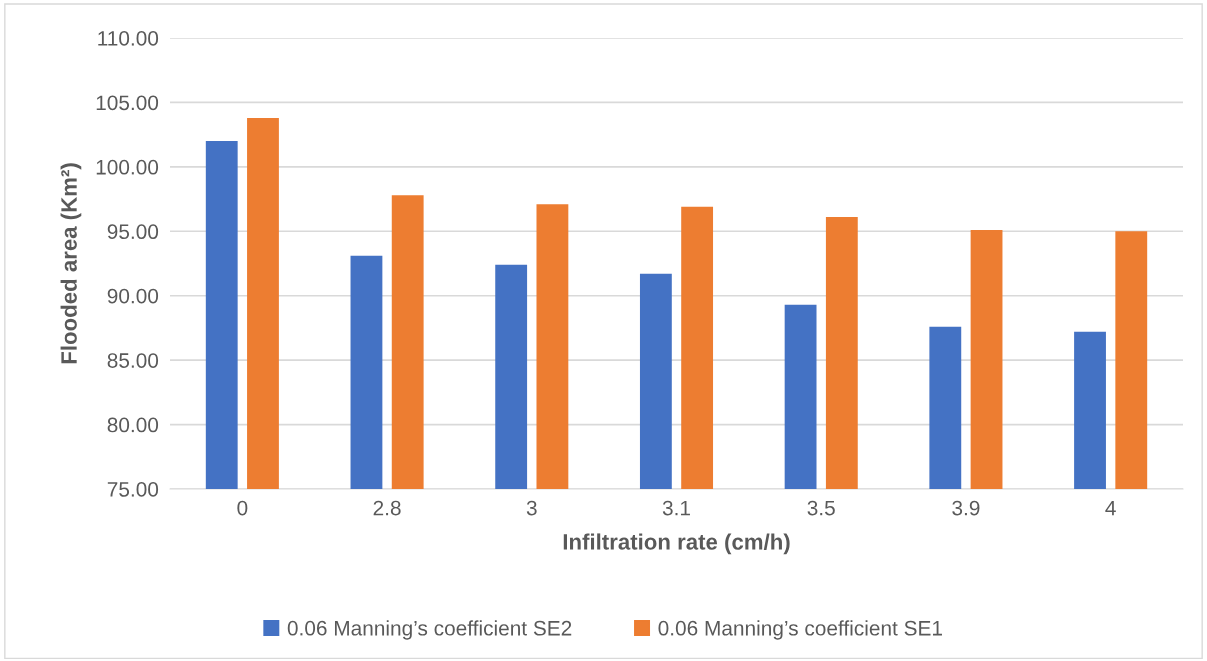  Describe the element at coordinates (821, 508) in the screenshot. I see `x-tick-label: 3.5` at that location.